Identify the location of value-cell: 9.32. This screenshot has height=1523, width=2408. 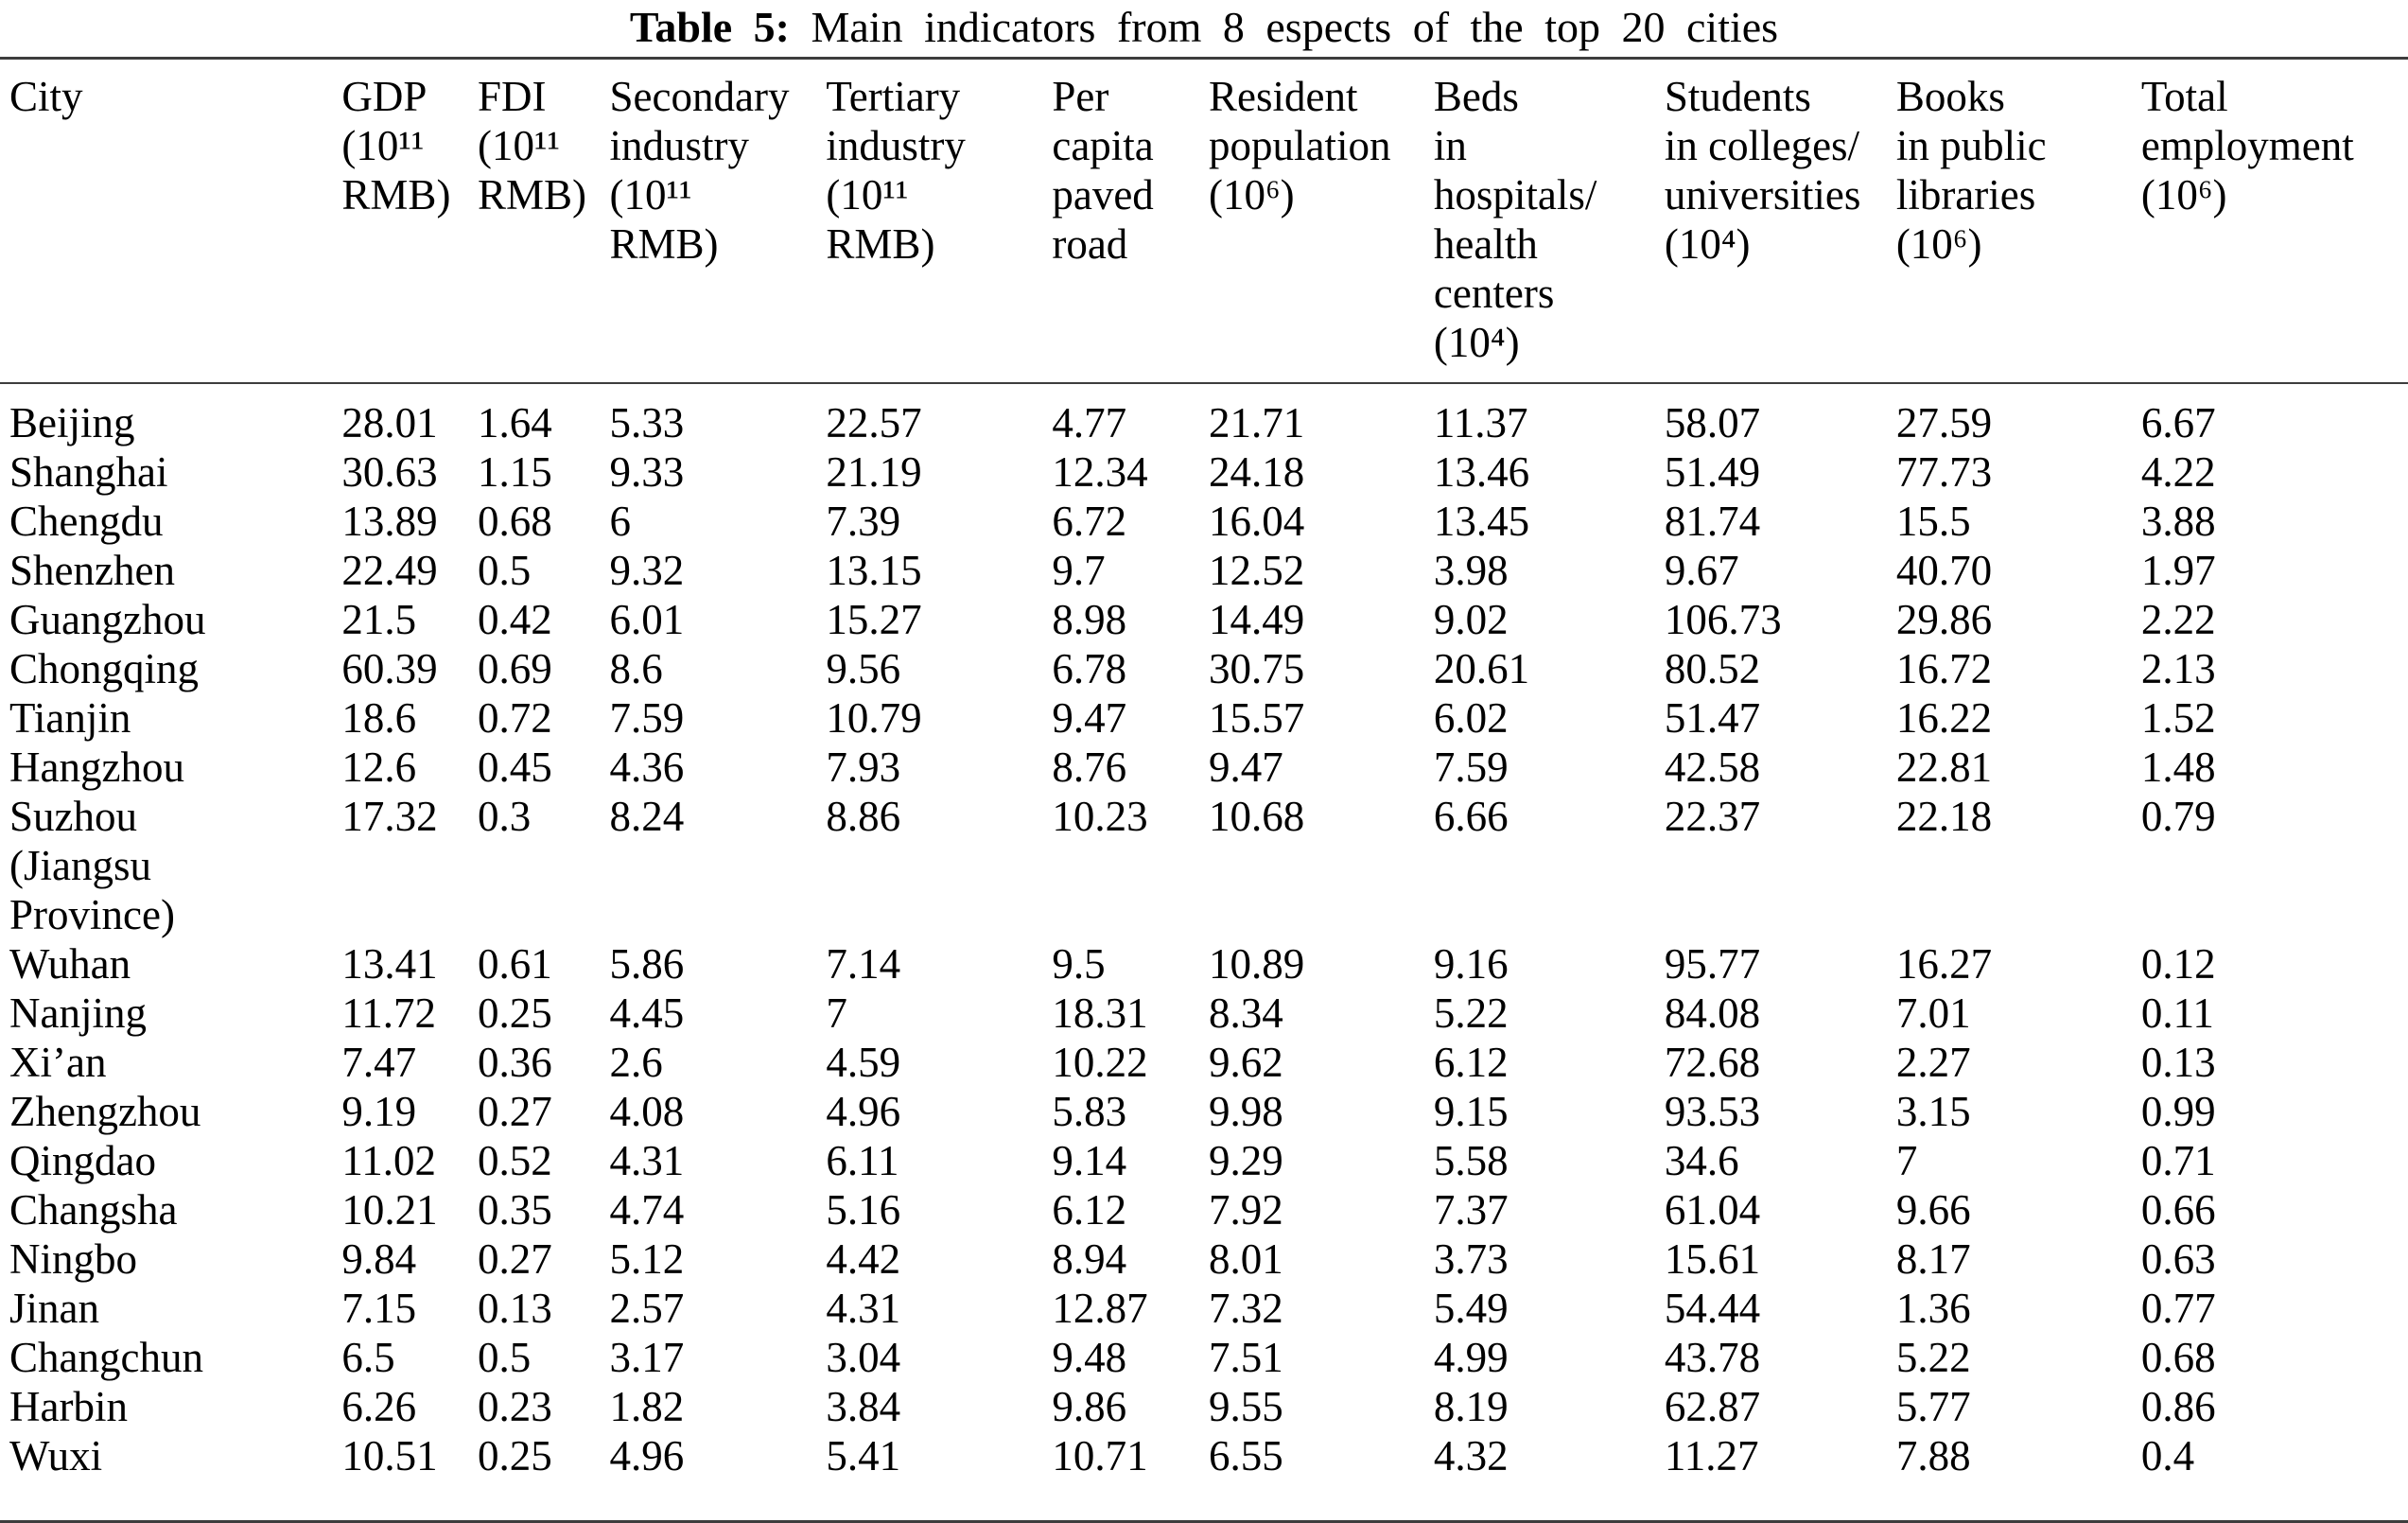
(647, 571).